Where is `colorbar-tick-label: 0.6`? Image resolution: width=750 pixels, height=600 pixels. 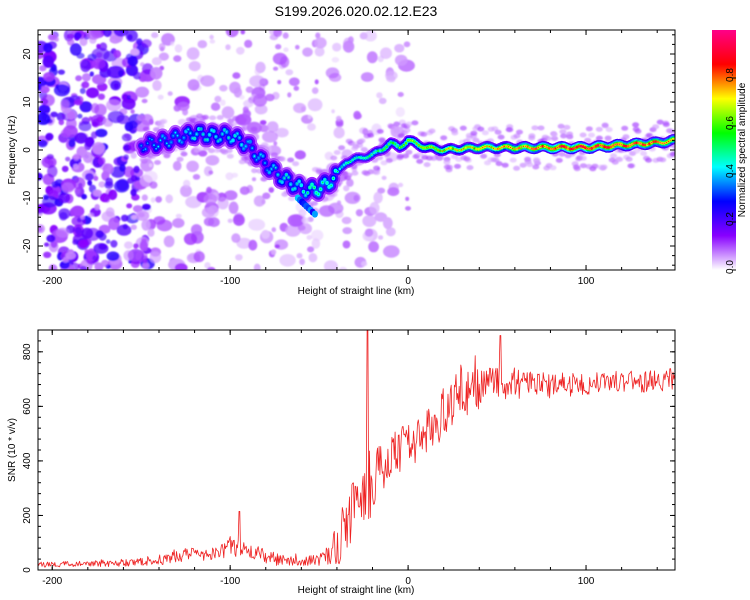 colorbar-tick-label: 0.6 is located at coordinates (730, 123).